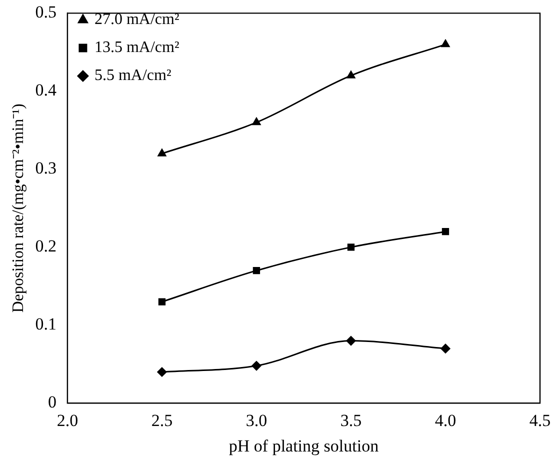 This screenshot has height=459, width=560. I want to click on y-tick-label: 0.1, so click(45, 324).